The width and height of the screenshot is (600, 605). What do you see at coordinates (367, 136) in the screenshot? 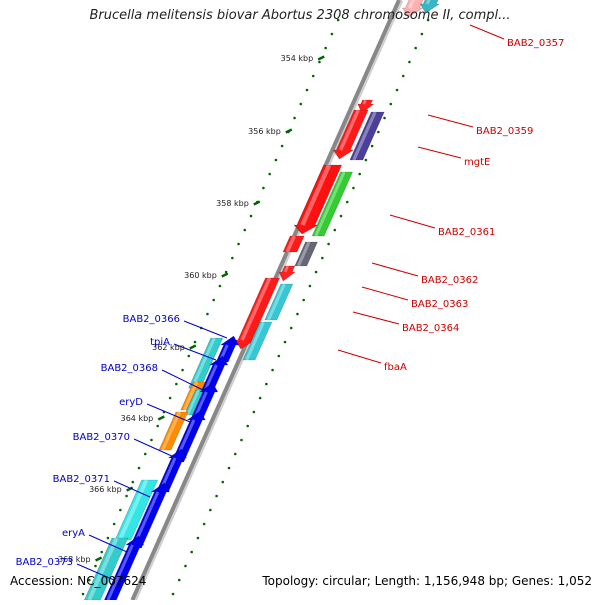
I see `gene-mgte` at bounding box center [367, 136].